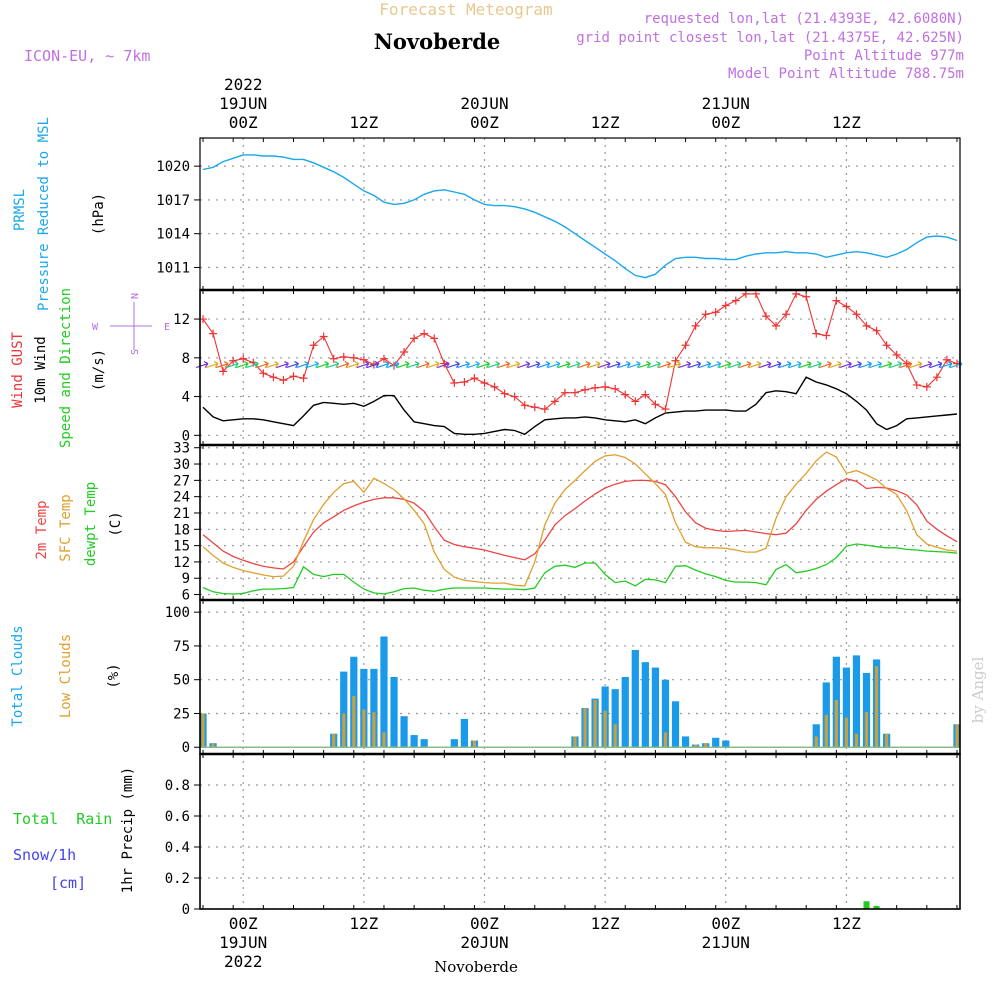 The image size is (1000, 1000). I want to click on temp-2m-label: 2m Temp, so click(42, 529).